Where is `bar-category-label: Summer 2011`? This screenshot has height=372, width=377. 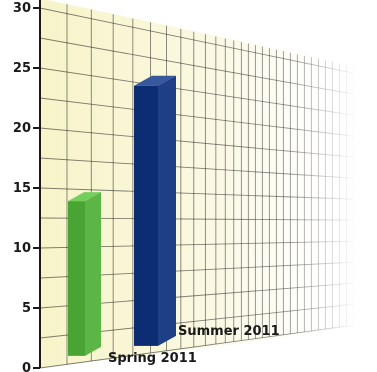
bar-category-label: Summer 2011 is located at coordinates (229, 331).